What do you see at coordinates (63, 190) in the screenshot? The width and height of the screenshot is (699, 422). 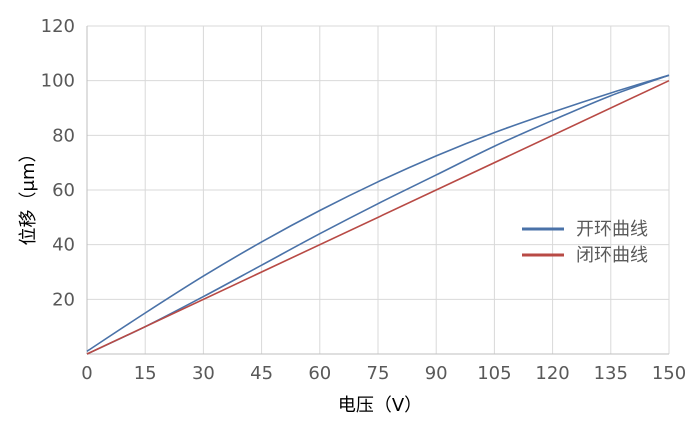 I see `y-tick-label: 60` at bounding box center [63, 190].